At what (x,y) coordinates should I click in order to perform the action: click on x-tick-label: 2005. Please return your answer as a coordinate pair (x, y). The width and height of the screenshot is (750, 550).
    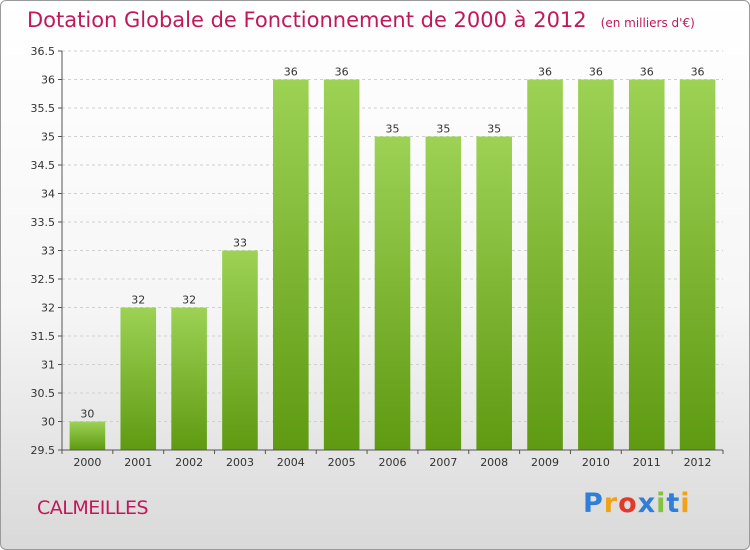
    Looking at the image, I should click on (342, 462).